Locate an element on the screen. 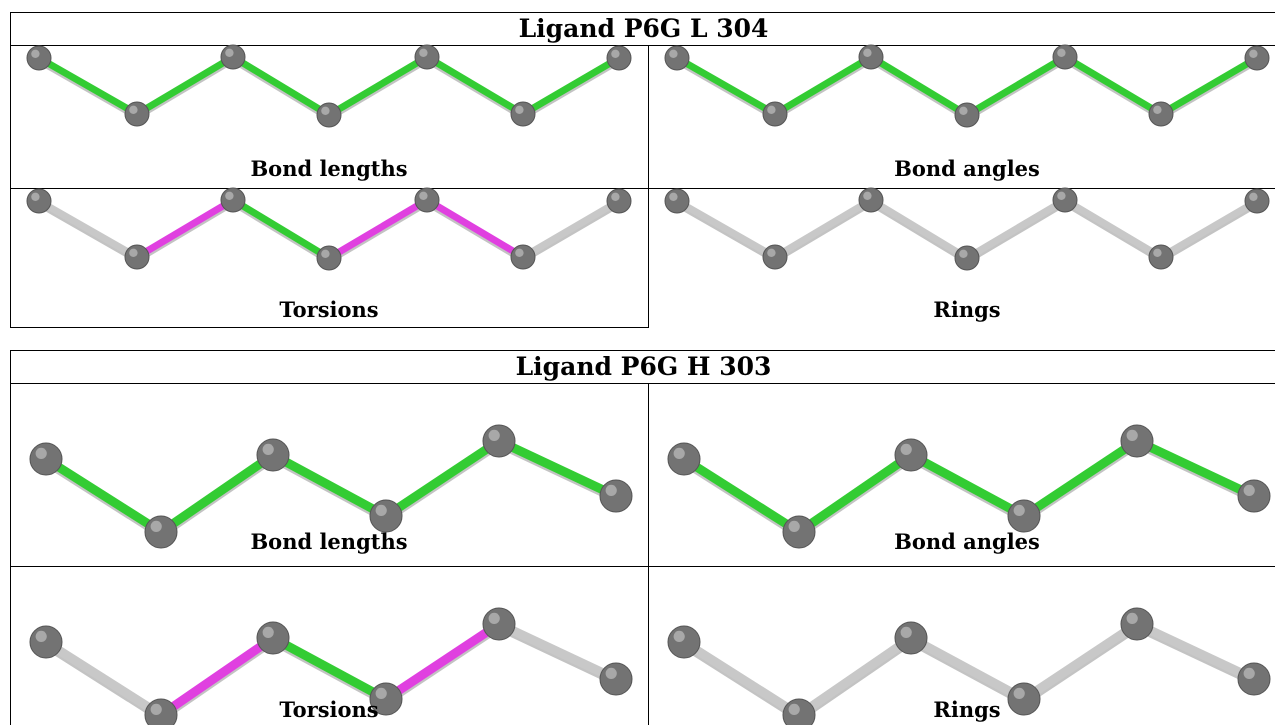 The image size is (1275, 725). panel-title: Ligand P6G L 304 is located at coordinates (643, 28).